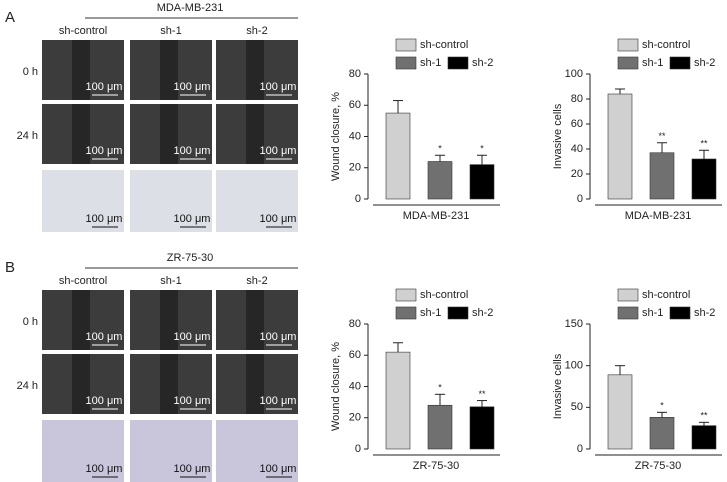 Image resolution: width=727 pixels, height=482 pixels. I want to click on y-tick-label: 40, so click(355, 136).